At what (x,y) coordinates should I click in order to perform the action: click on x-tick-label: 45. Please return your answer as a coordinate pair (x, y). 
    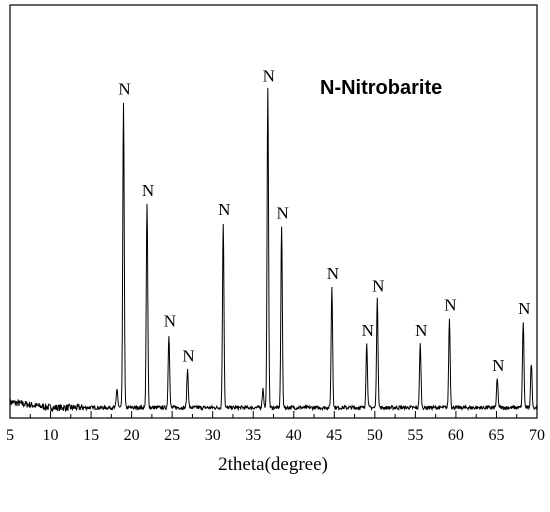
    Looking at the image, I should click on (334, 435).